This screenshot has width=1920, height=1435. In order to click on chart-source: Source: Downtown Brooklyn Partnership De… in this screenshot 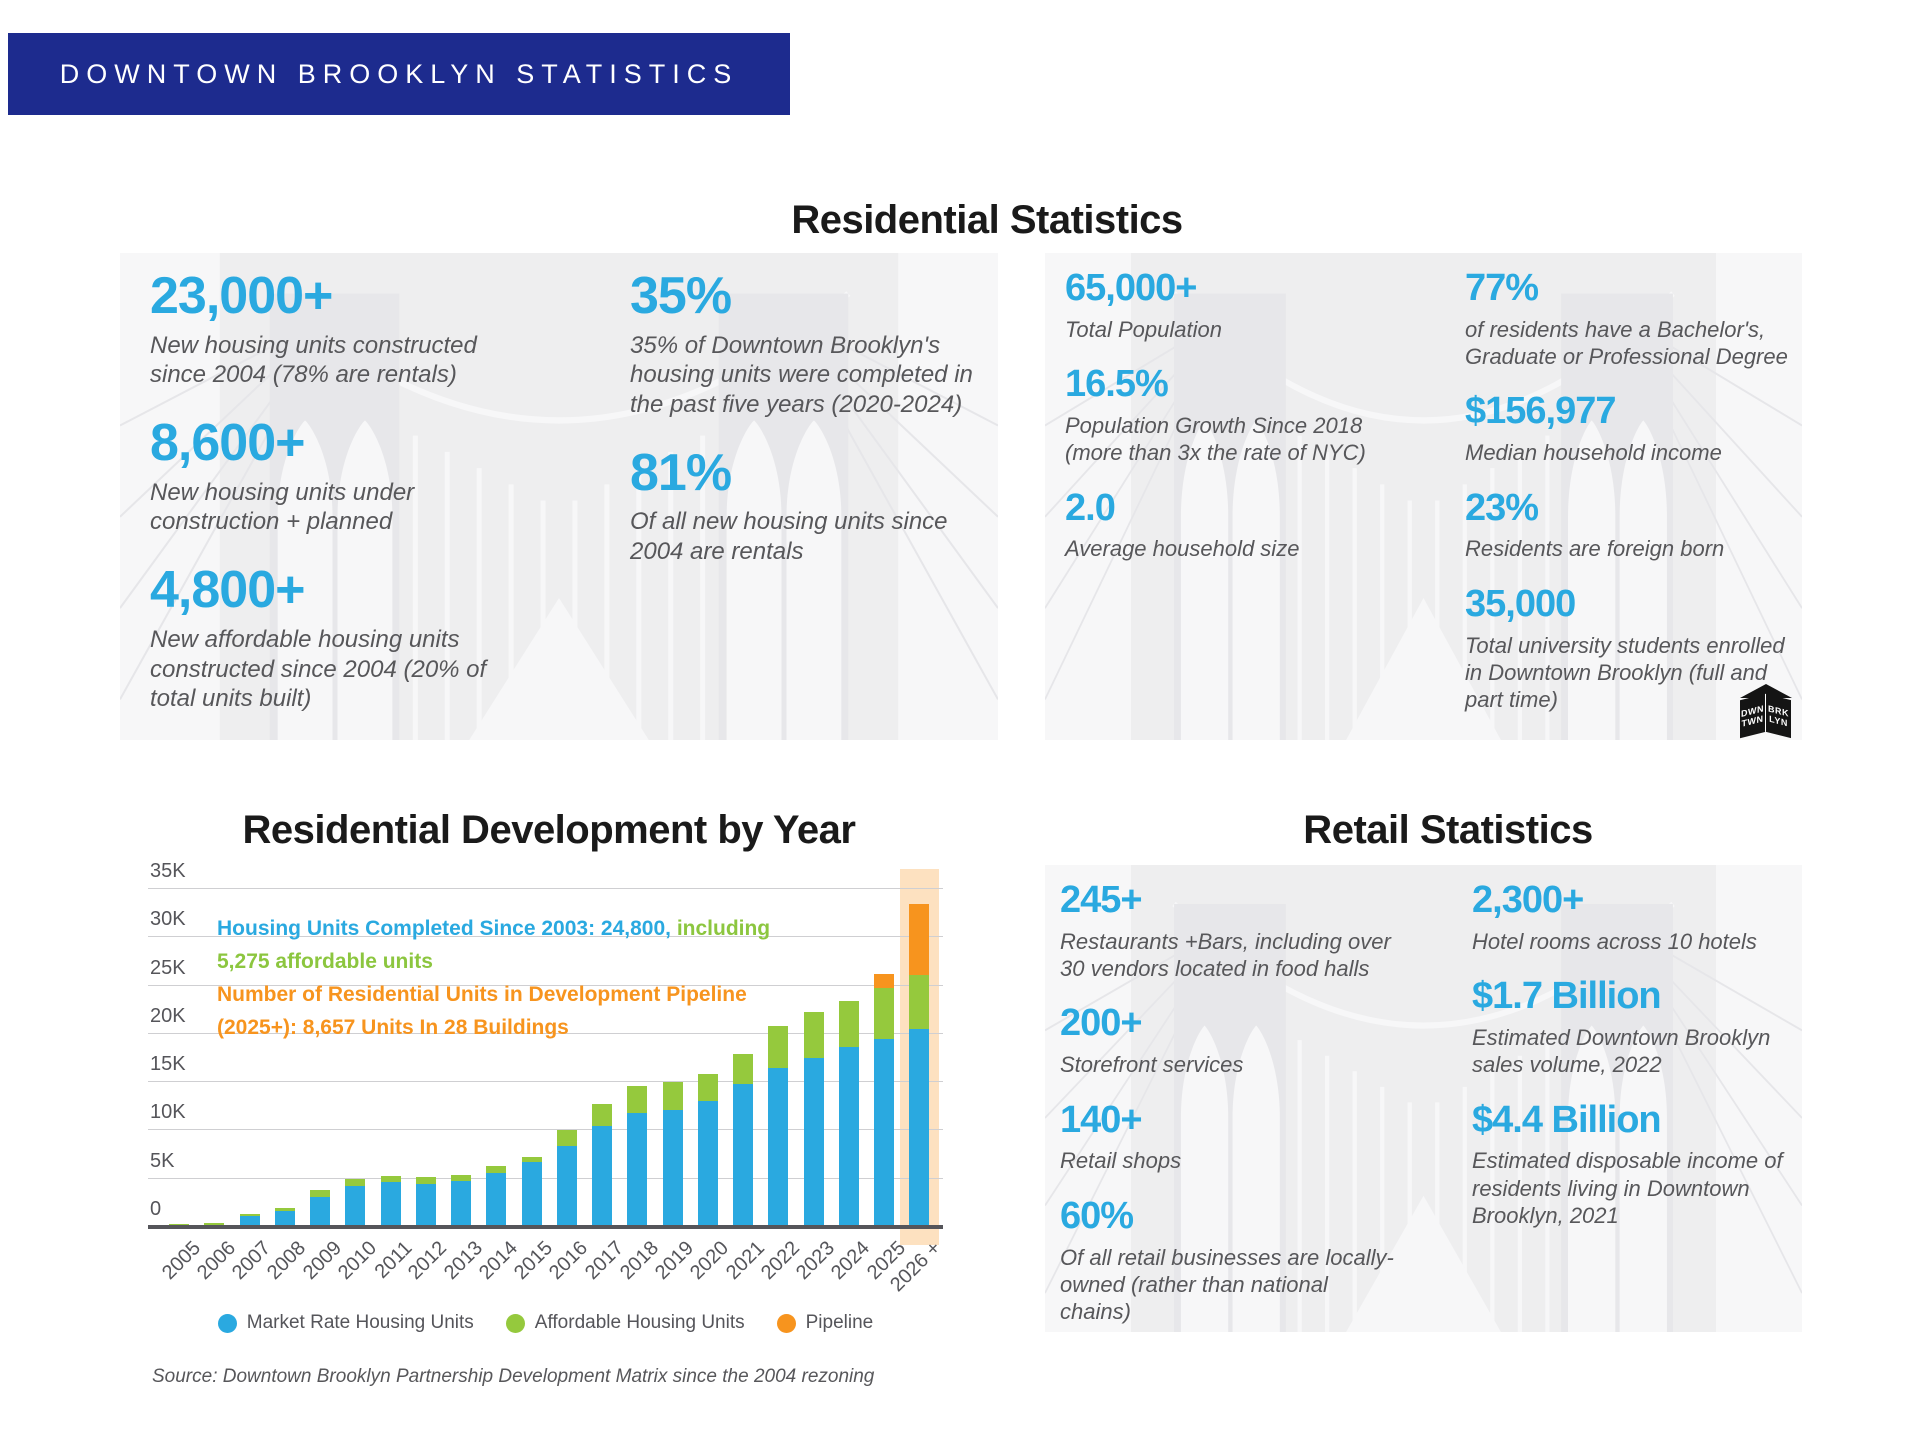, I will do `click(513, 1376)`.